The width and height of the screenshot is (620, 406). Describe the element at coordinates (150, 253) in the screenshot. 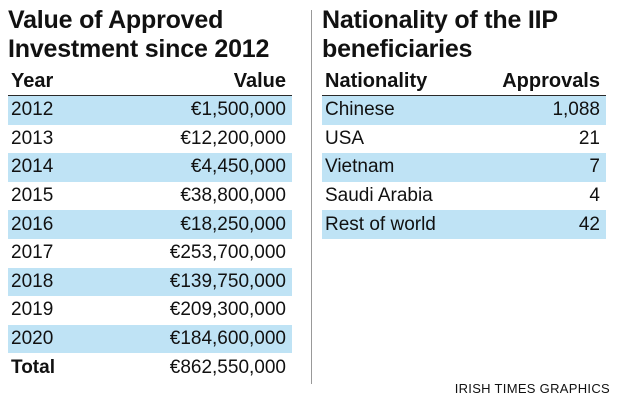

I see `investment-row: 2017 €253,700,000` at that location.